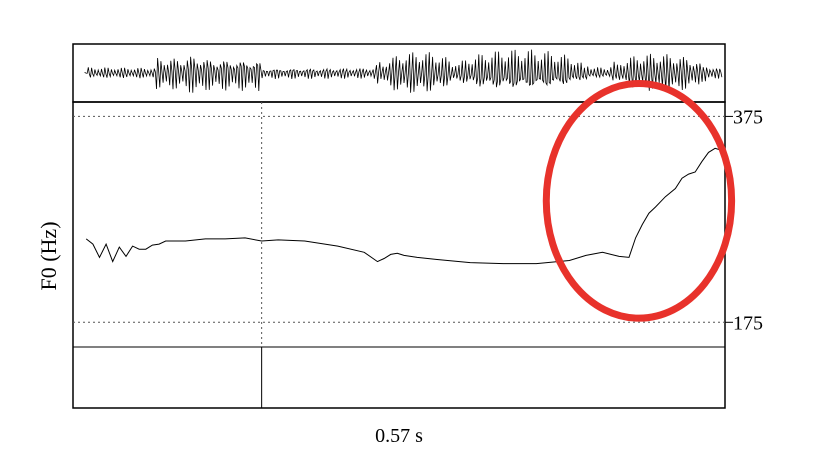  I want to click on highlight-ellipse, so click(639, 200).